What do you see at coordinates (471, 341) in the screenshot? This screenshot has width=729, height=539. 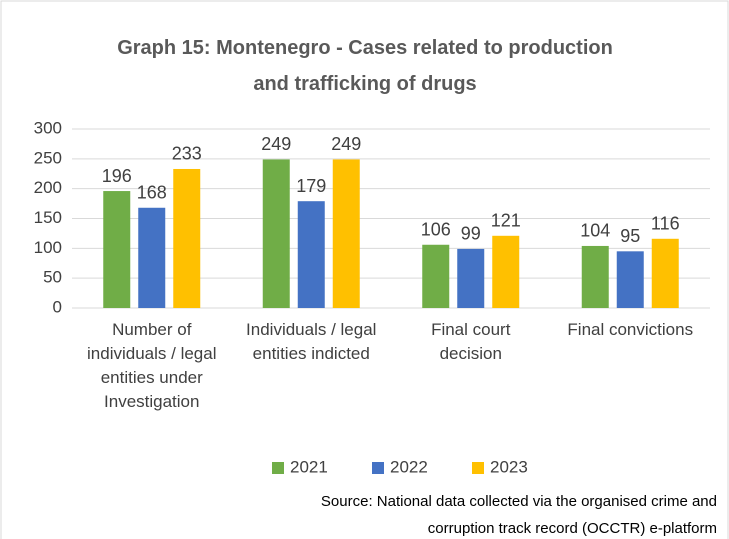 I see `x-tick-label: Final court decision` at bounding box center [471, 341].